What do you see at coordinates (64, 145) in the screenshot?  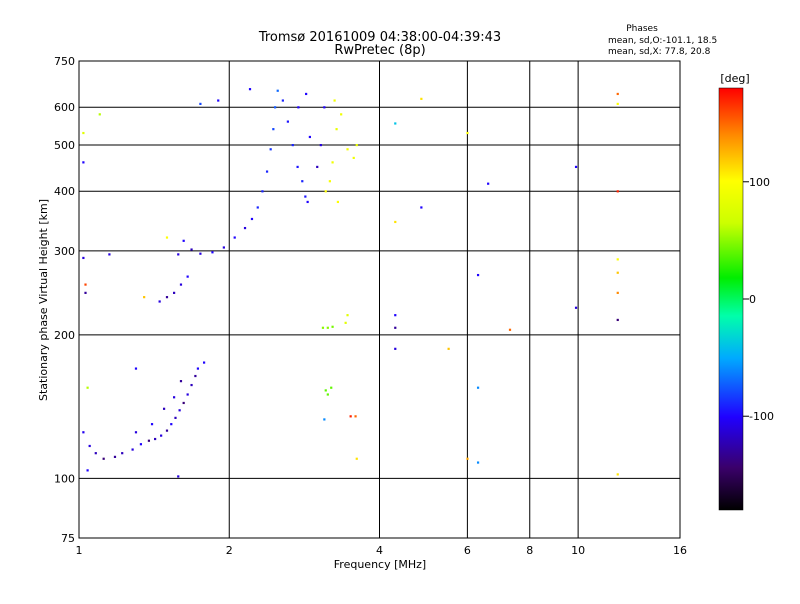 I see `y-tick-label: 500` at bounding box center [64, 145].